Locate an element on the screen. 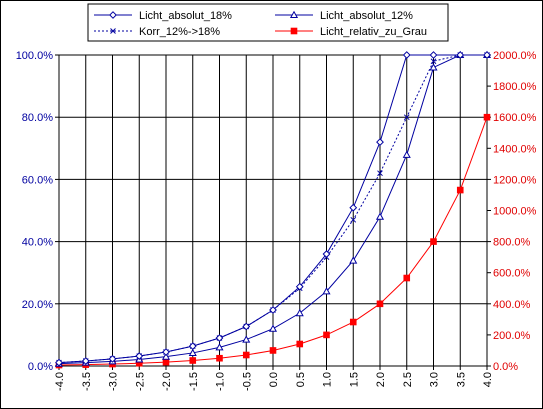 The height and width of the screenshot is (409, 543). legend-label-2: Korr_12%->18% is located at coordinates (179, 32).